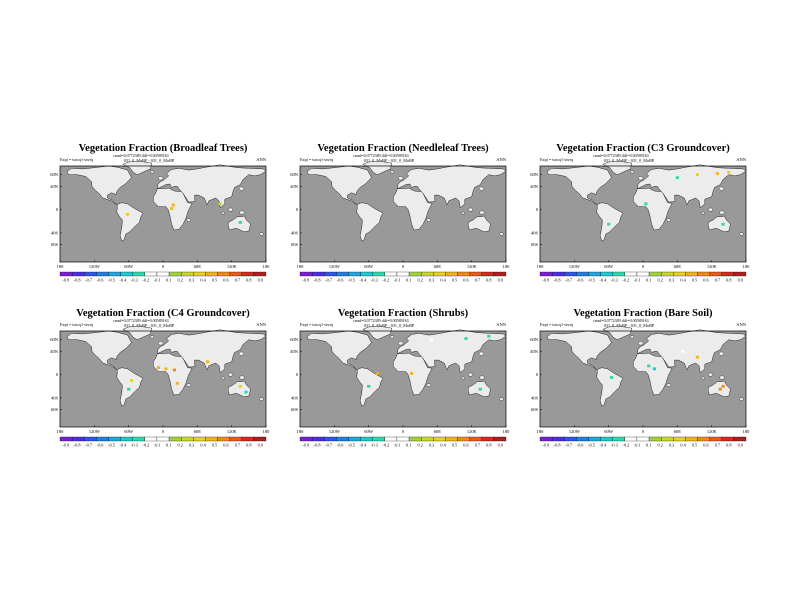  What do you see at coordinates (294, 351) in the screenshot?
I see `lat-tick-label: 40N` at bounding box center [294, 351].